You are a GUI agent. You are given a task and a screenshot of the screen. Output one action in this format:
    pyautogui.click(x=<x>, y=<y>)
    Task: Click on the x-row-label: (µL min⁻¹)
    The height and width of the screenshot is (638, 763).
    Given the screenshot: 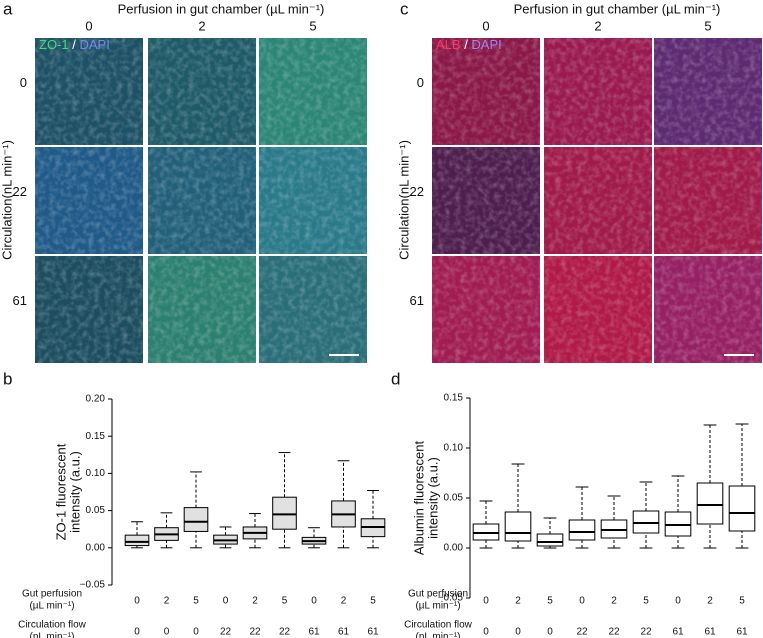 What is the action you would take?
    pyautogui.click(x=51, y=606)
    